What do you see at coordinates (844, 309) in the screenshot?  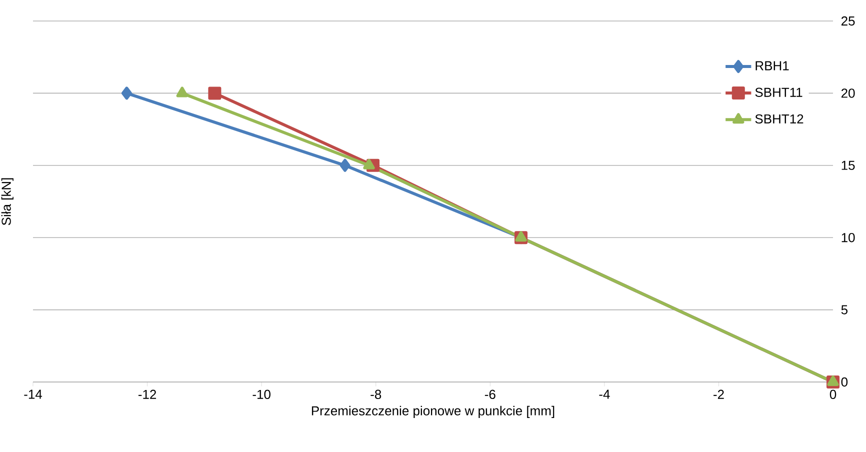 I see `y-tick-label: 5` at bounding box center [844, 309].